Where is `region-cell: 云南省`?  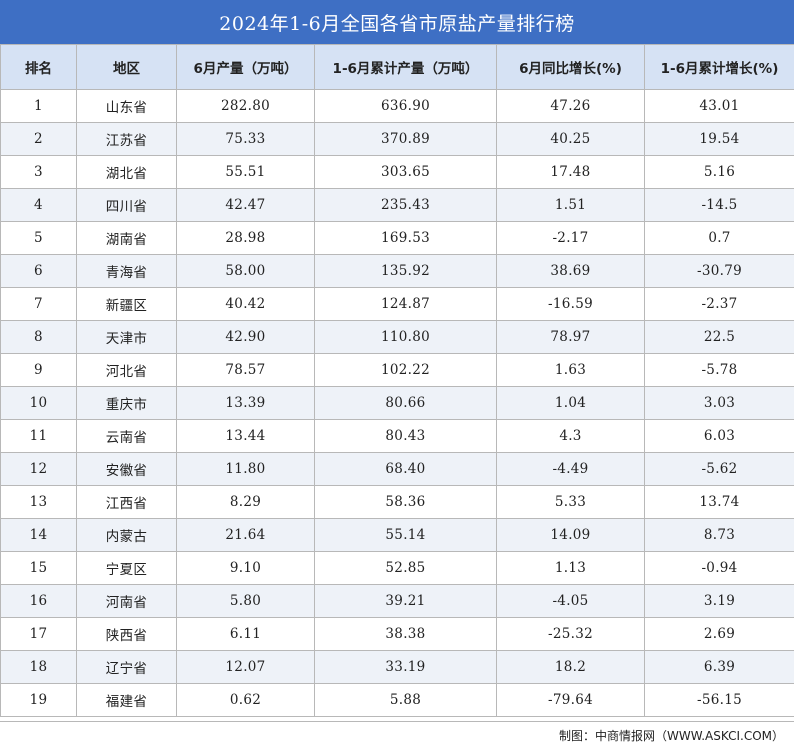
region-cell: 云南省 is located at coordinates (126, 436).